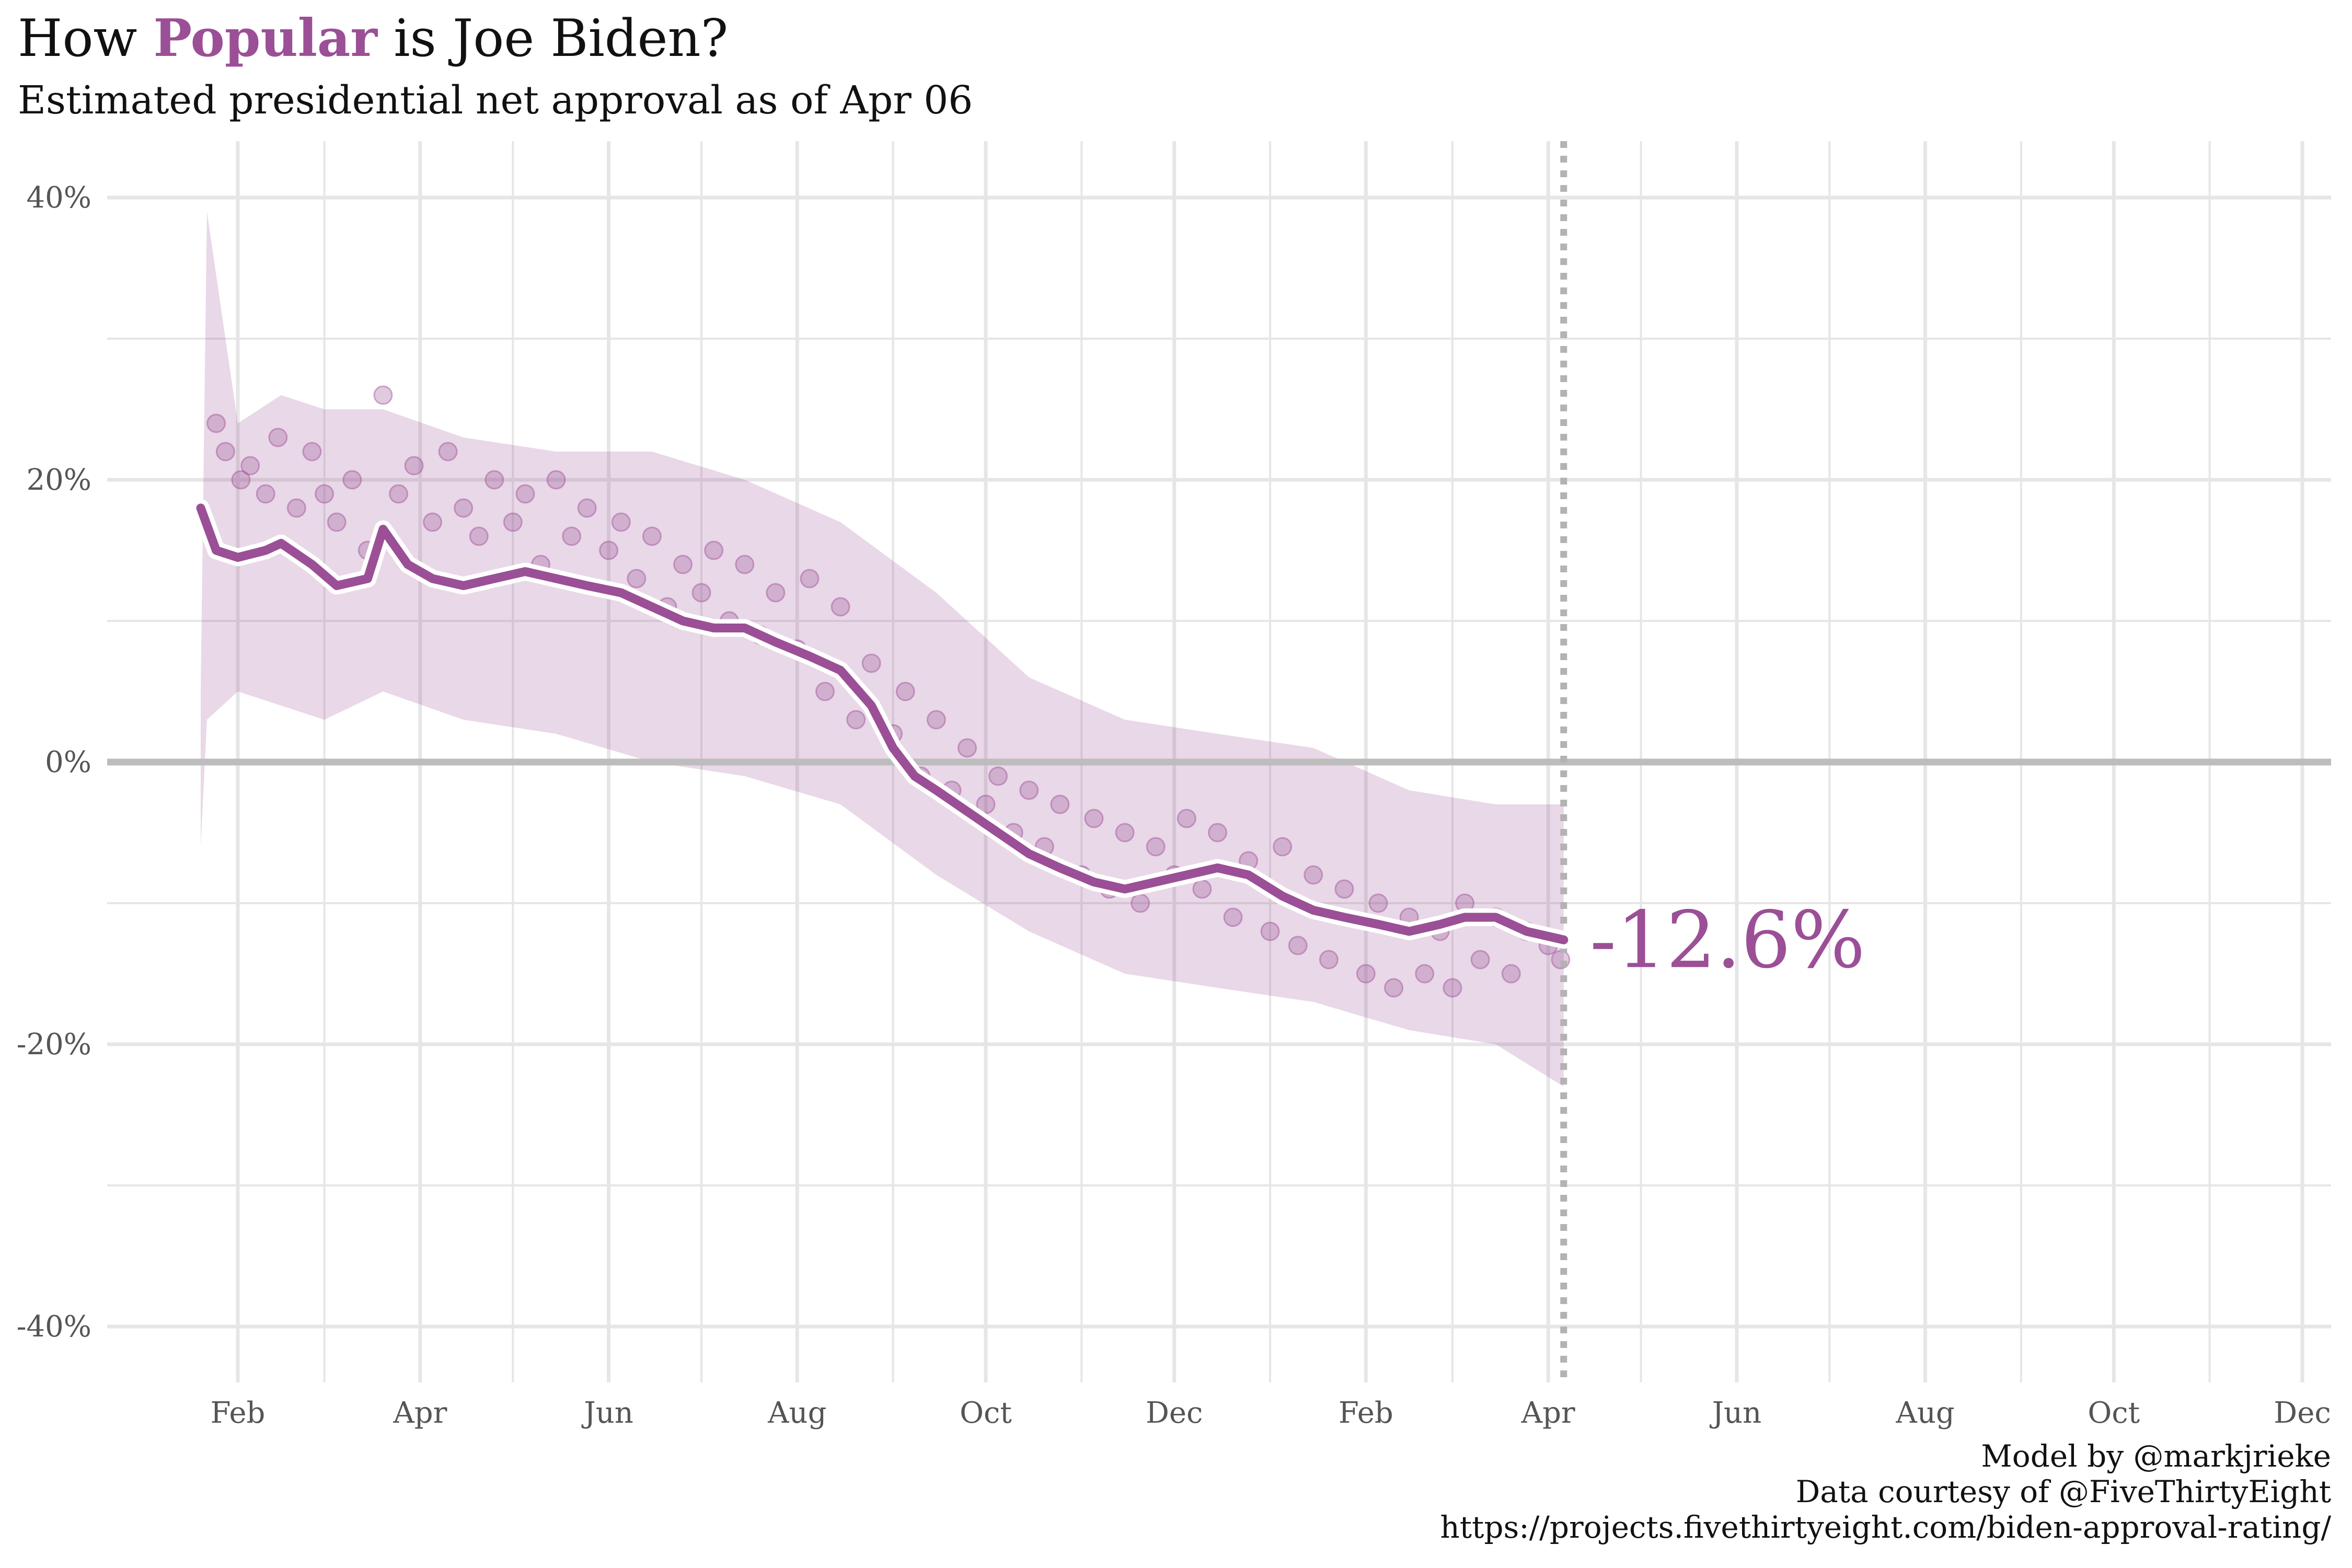 Image resolution: width=2352 pixels, height=1568 pixels. I want to click on chart-title: How Popular is Joe Biden?, so click(373, 38).